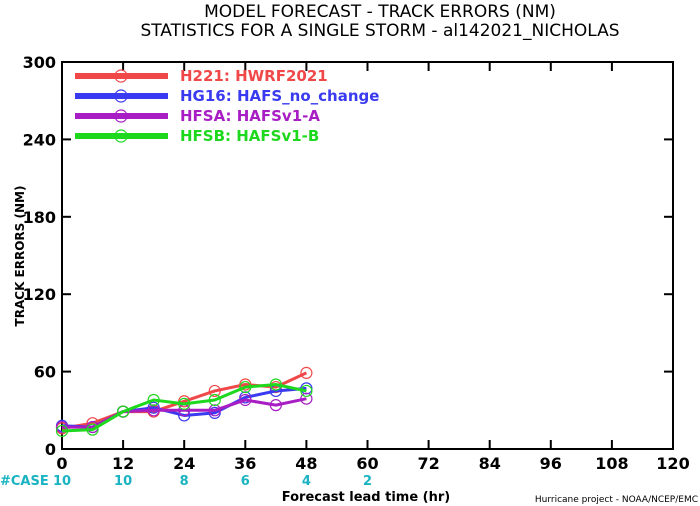 This screenshot has height=506, width=700. What do you see at coordinates (380, 12) in the screenshot?
I see `chart-title: MODEL FORECAST - TRACK ERRORS (NM)` at bounding box center [380, 12].